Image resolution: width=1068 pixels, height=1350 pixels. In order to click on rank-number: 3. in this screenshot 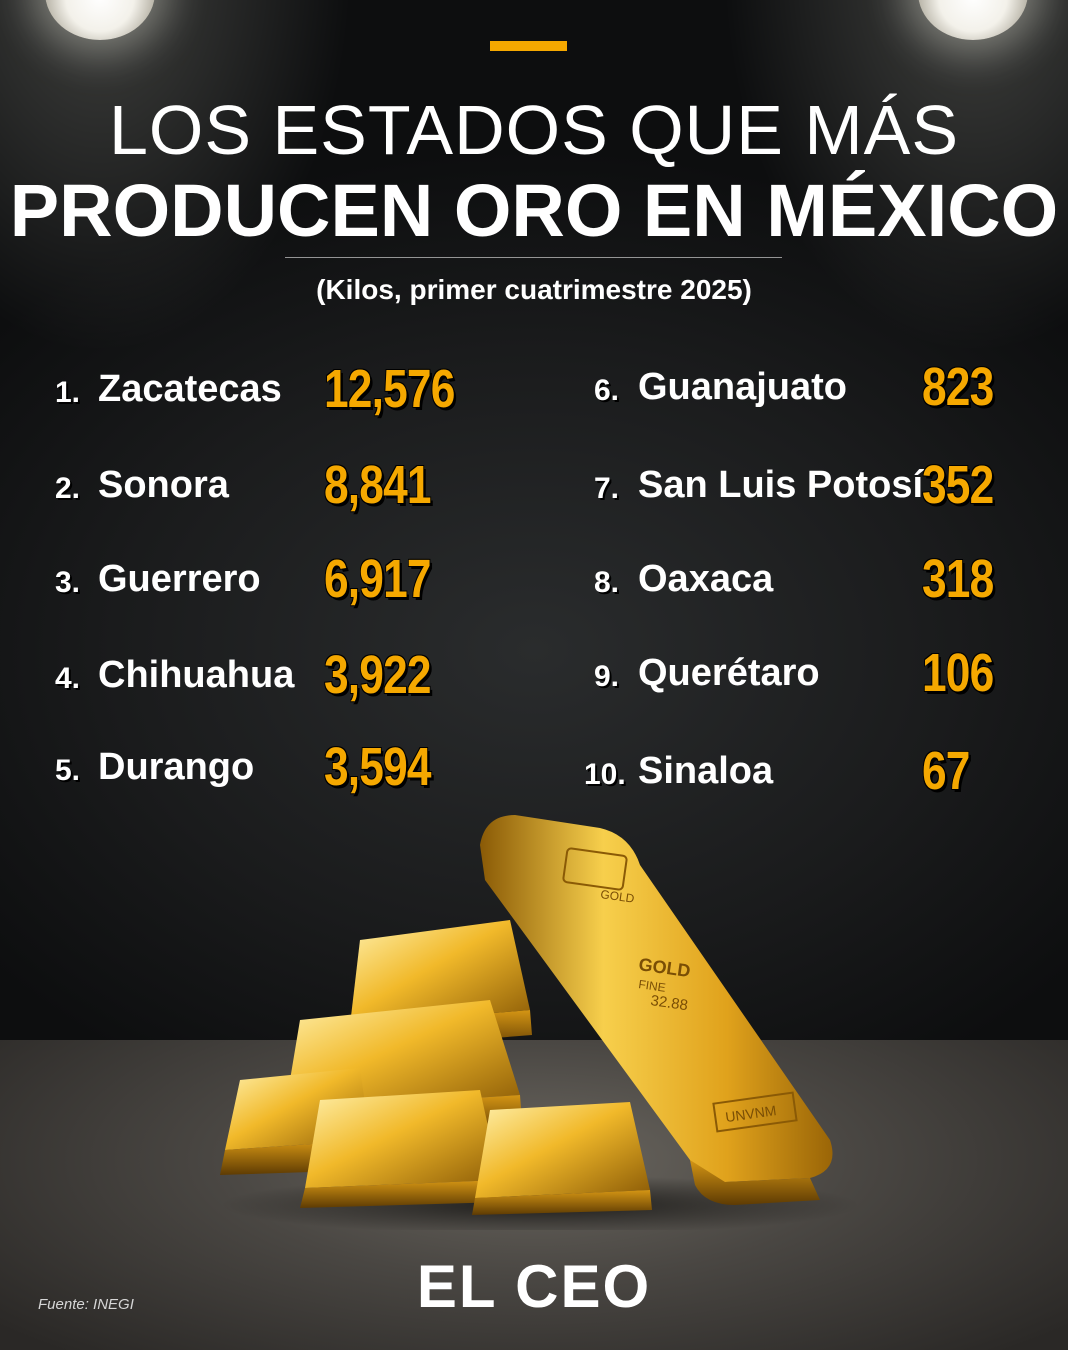, I will do `click(68, 582)`.